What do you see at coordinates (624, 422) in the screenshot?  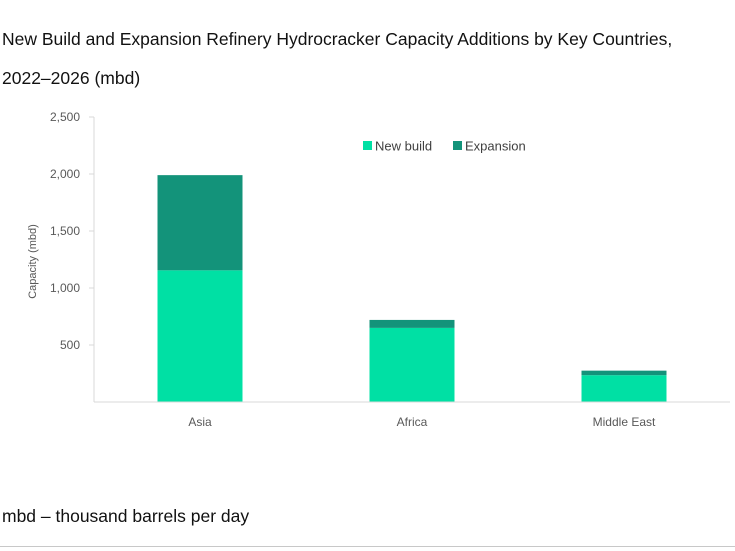 I see `x-tick-label: Middle East` at bounding box center [624, 422].